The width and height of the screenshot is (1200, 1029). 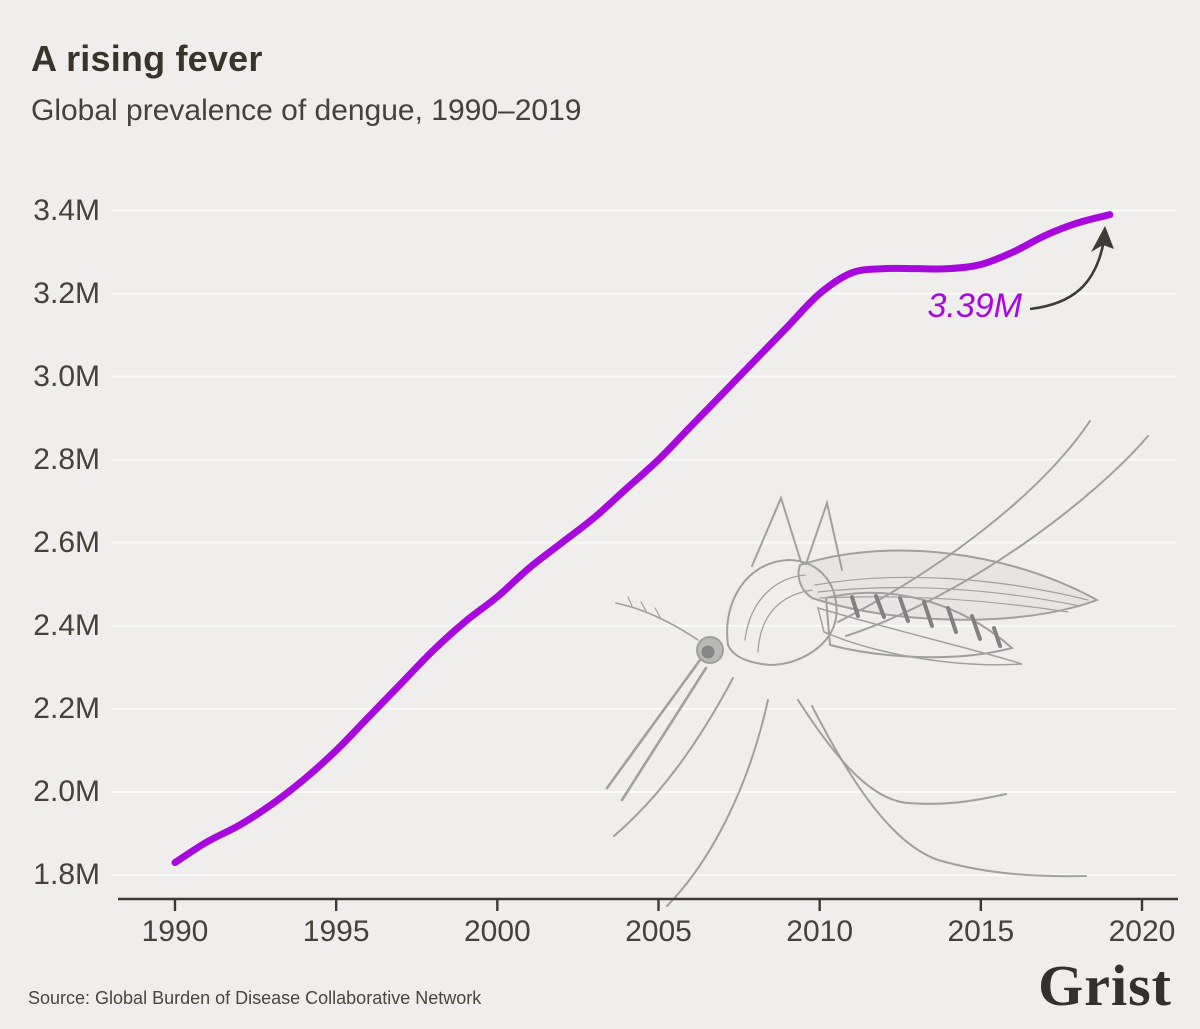 I want to click on x-tick-label: 2000, so click(x=497, y=931).